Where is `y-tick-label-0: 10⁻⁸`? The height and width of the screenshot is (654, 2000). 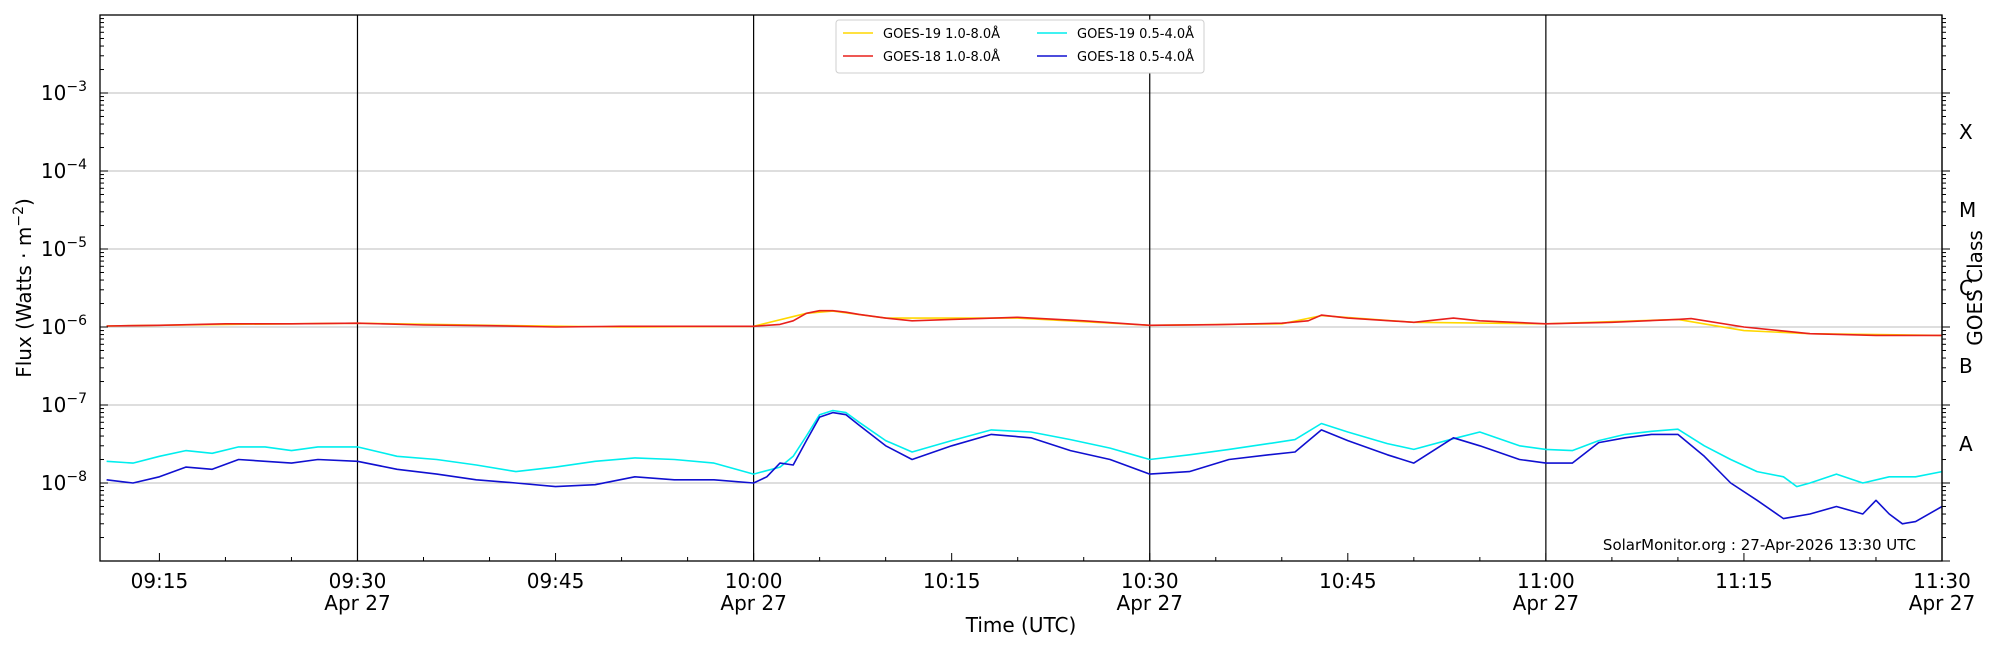
y-tick-label-0: 10⁻⁸ is located at coordinates (64, 482).